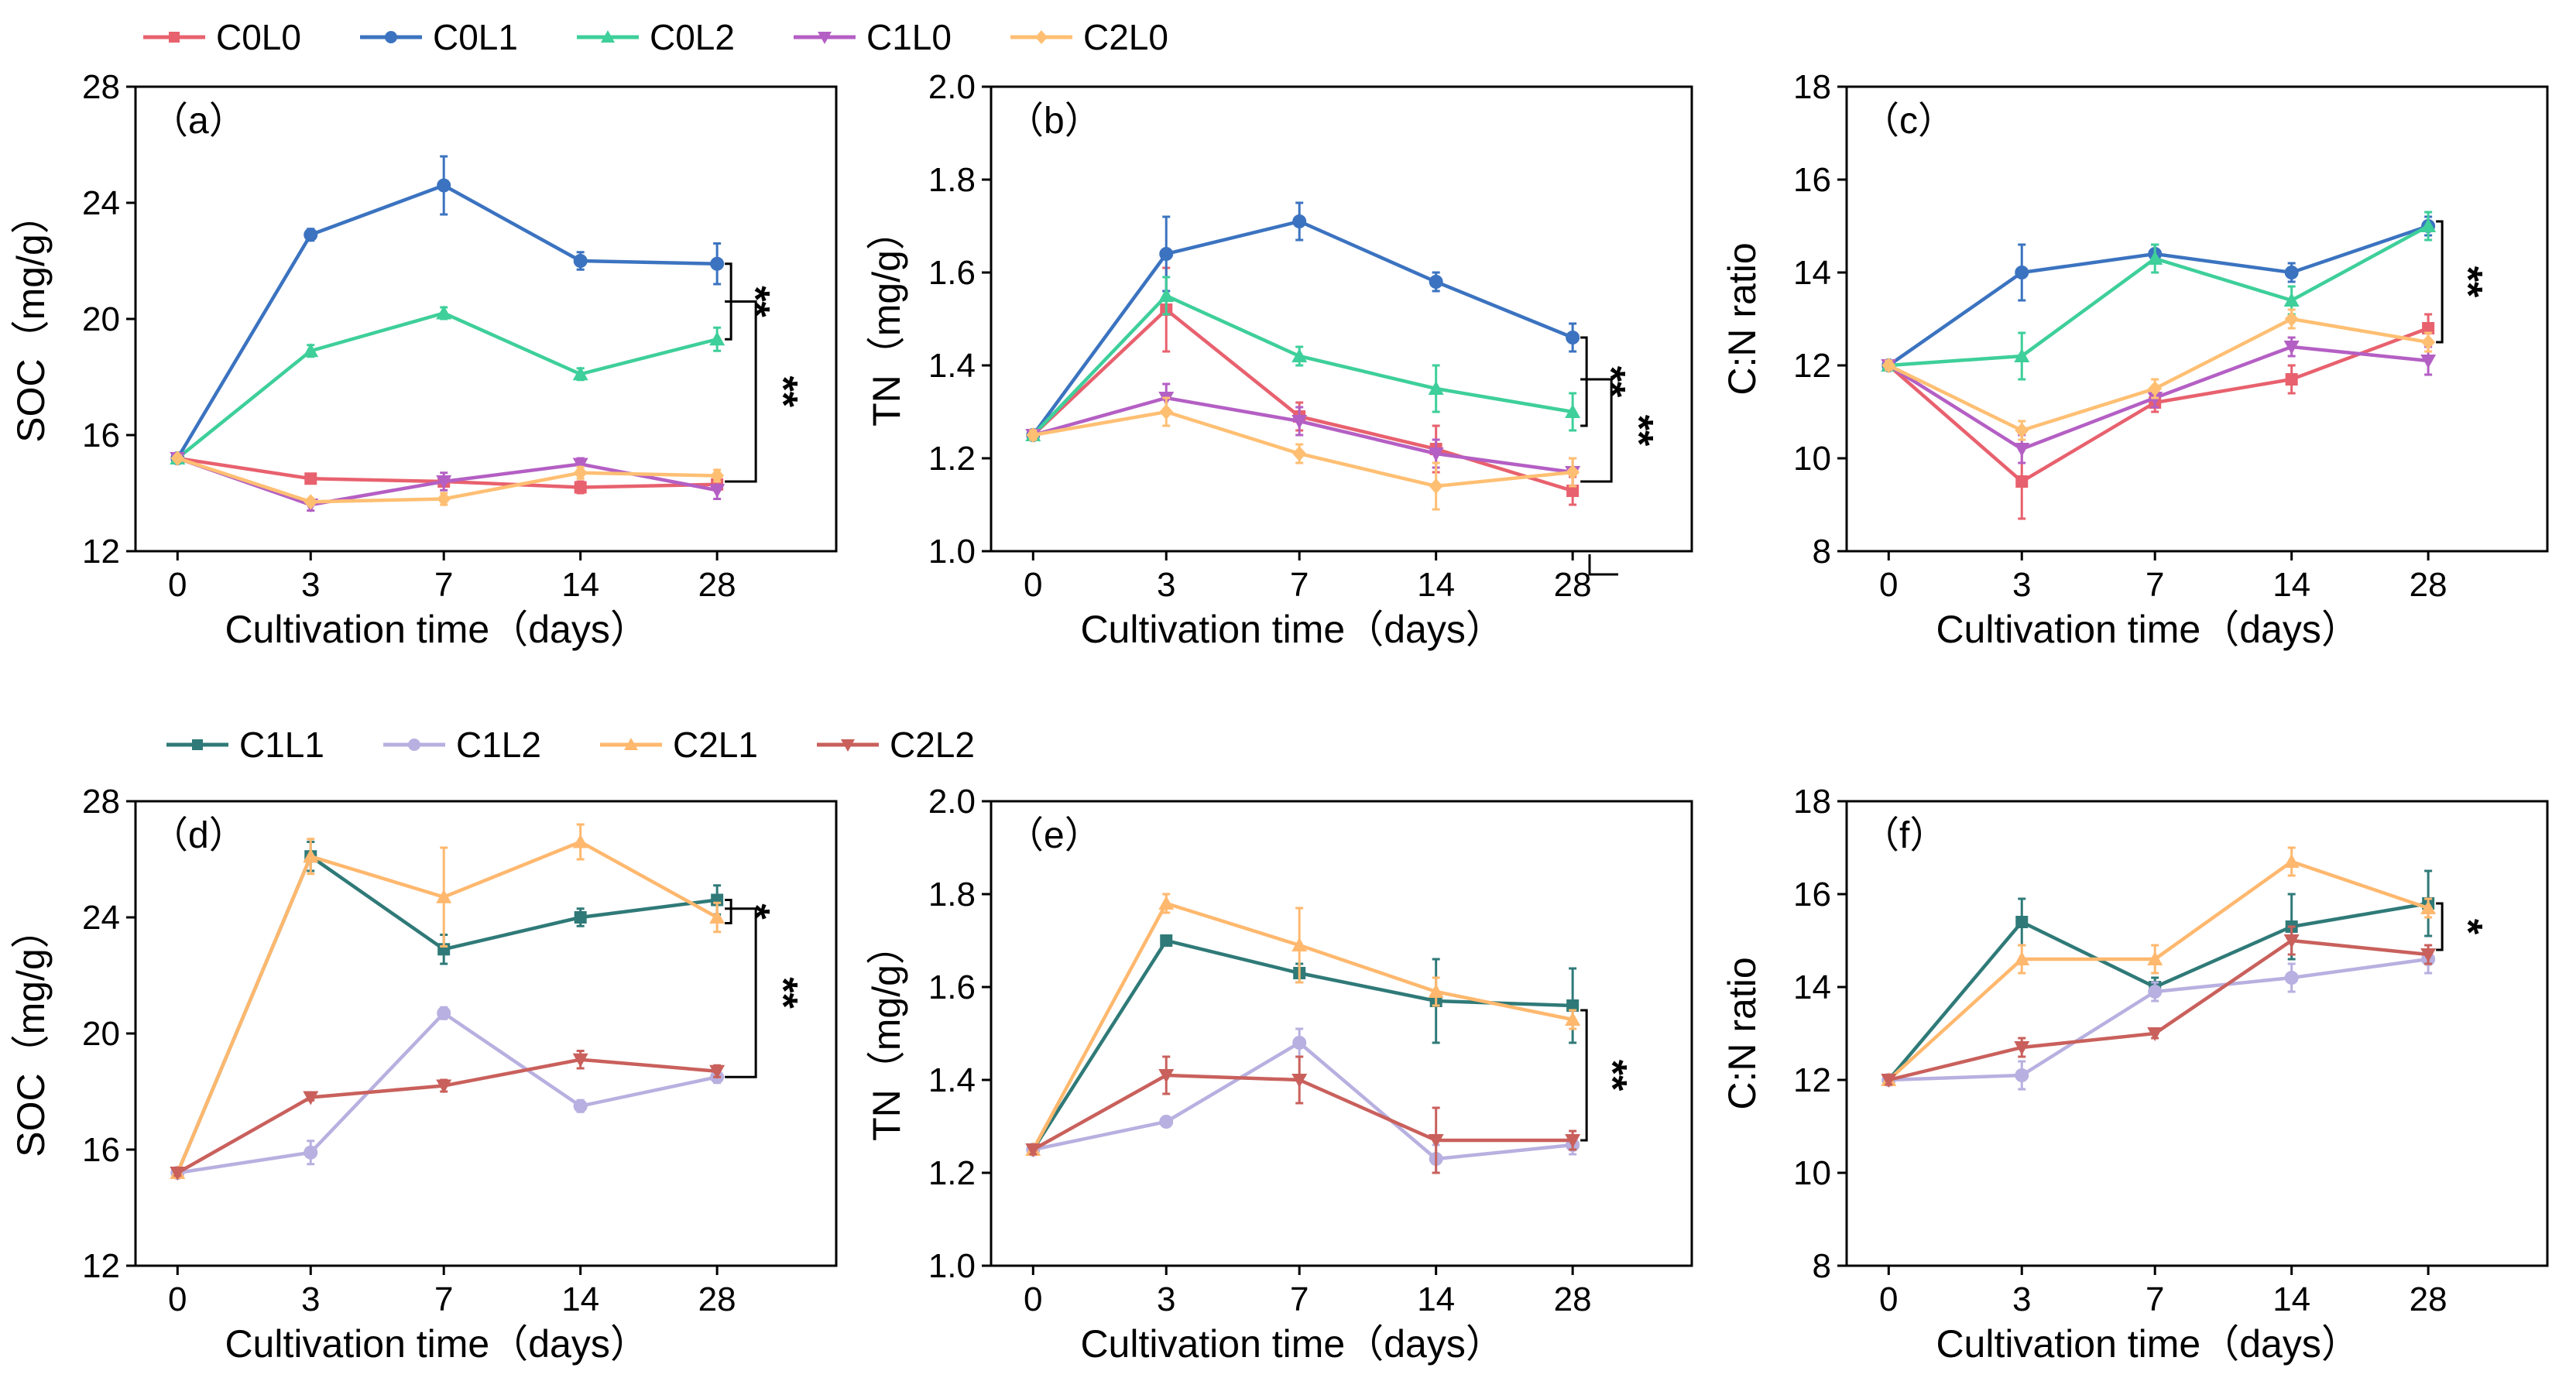  I want to click on legend-label: C0L1, so click(475, 37).